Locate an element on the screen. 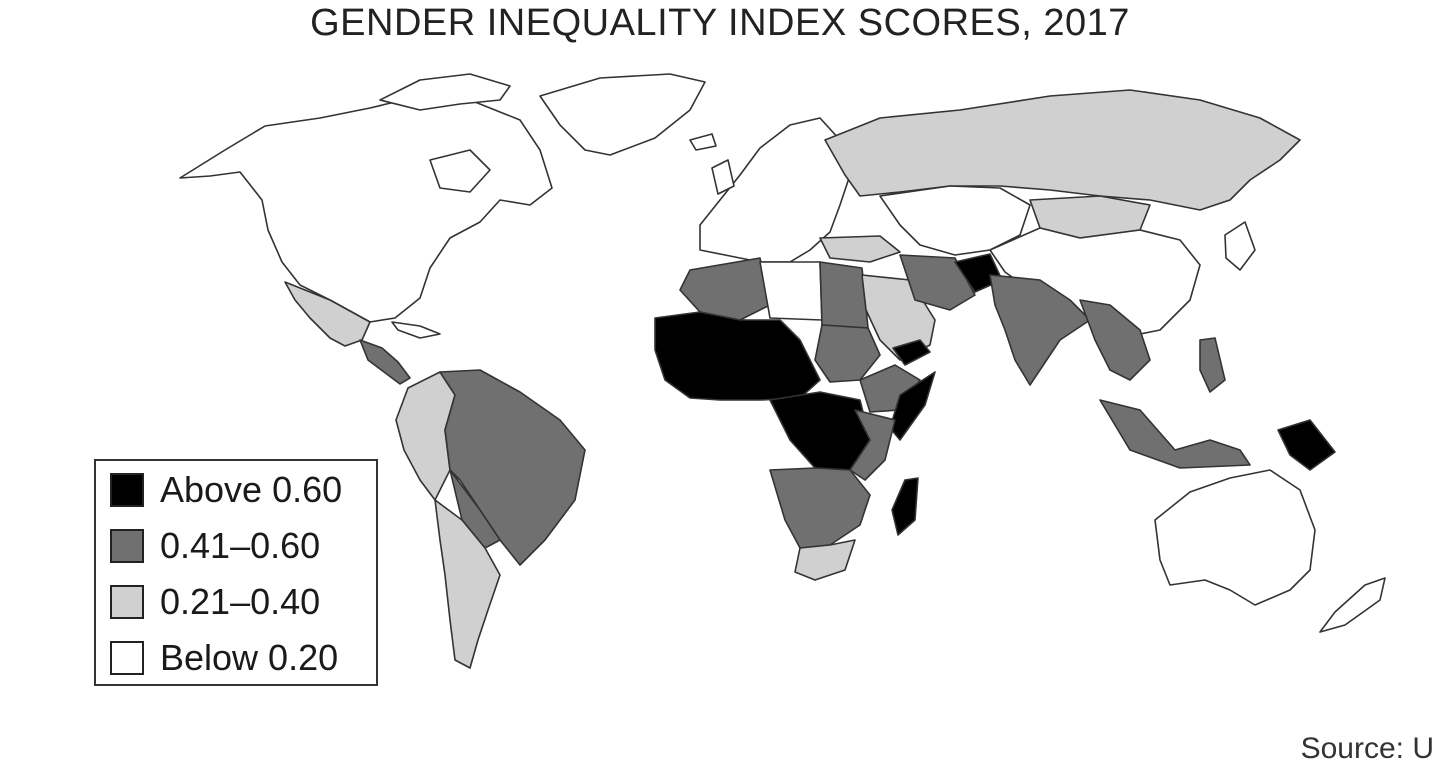  region-egypt is located at coordinates (844, 295).